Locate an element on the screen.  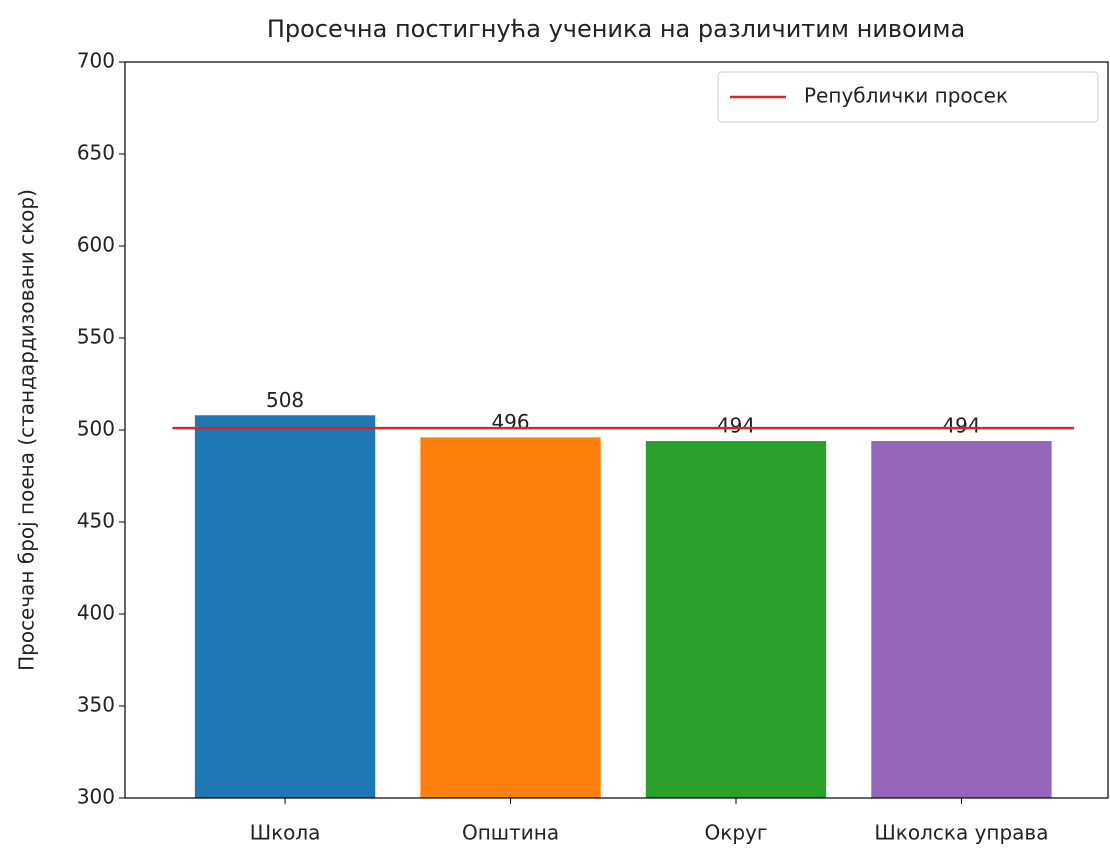
x-tick-label: Школа is located at coordinates (285, 833).